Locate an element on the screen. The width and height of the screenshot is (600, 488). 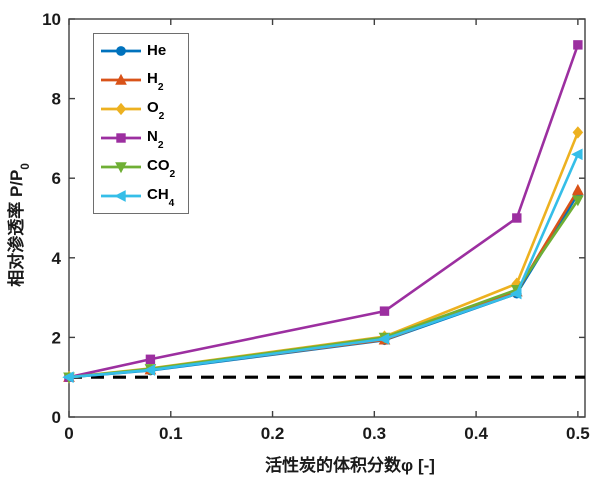
x-axis-label-text: 活性炭的体积分数φ [-] is located at coordinates (350, 465).